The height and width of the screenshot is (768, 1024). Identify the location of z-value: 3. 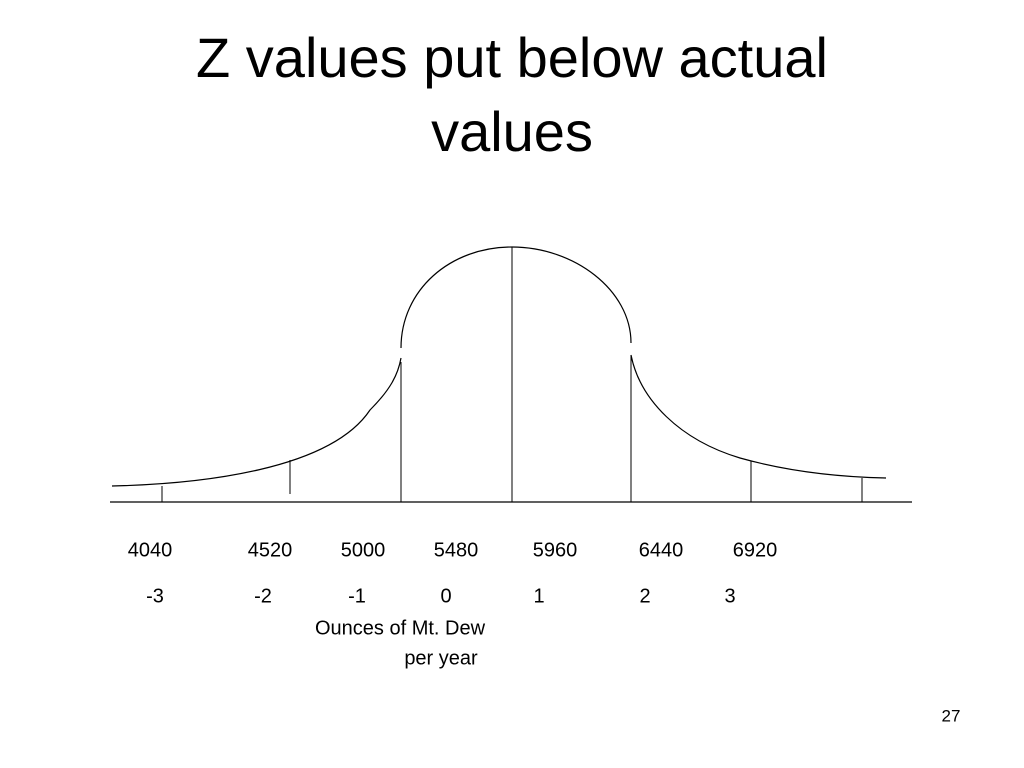
(729, 596).